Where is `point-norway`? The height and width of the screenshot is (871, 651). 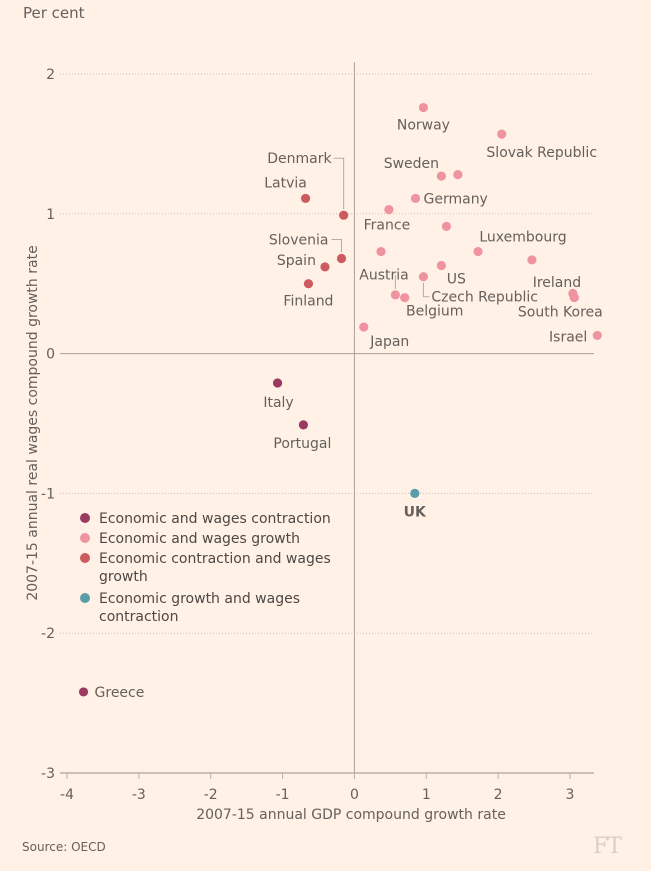 point-norway is located at coordinates (423, 107).